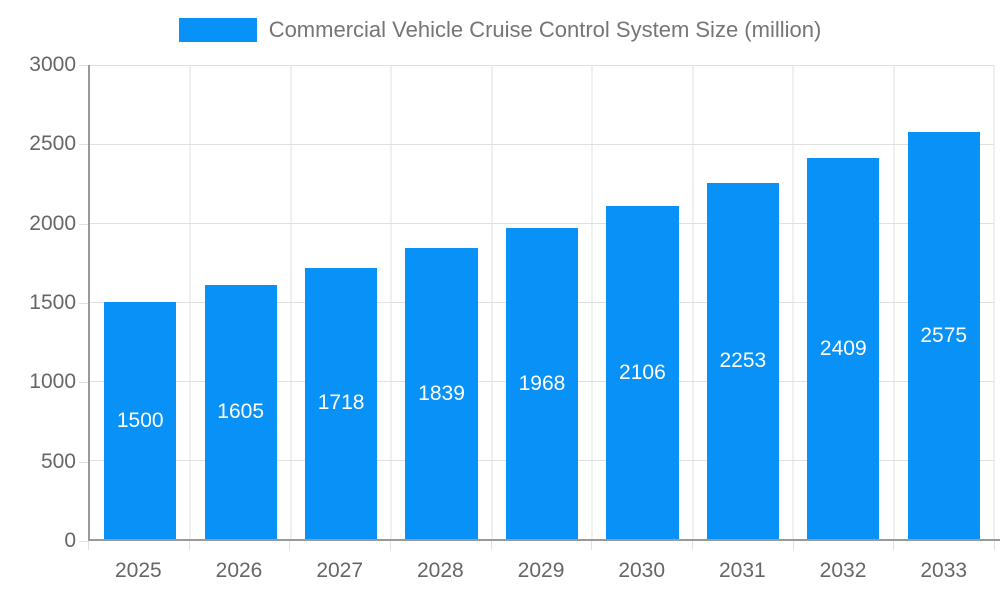 This screenshot has width=1000, height=600. What do you see at coordinates (138, 570) in the screenshot?
I see `x-tick-label-2025: 2025` at bounding box center [138, 570].